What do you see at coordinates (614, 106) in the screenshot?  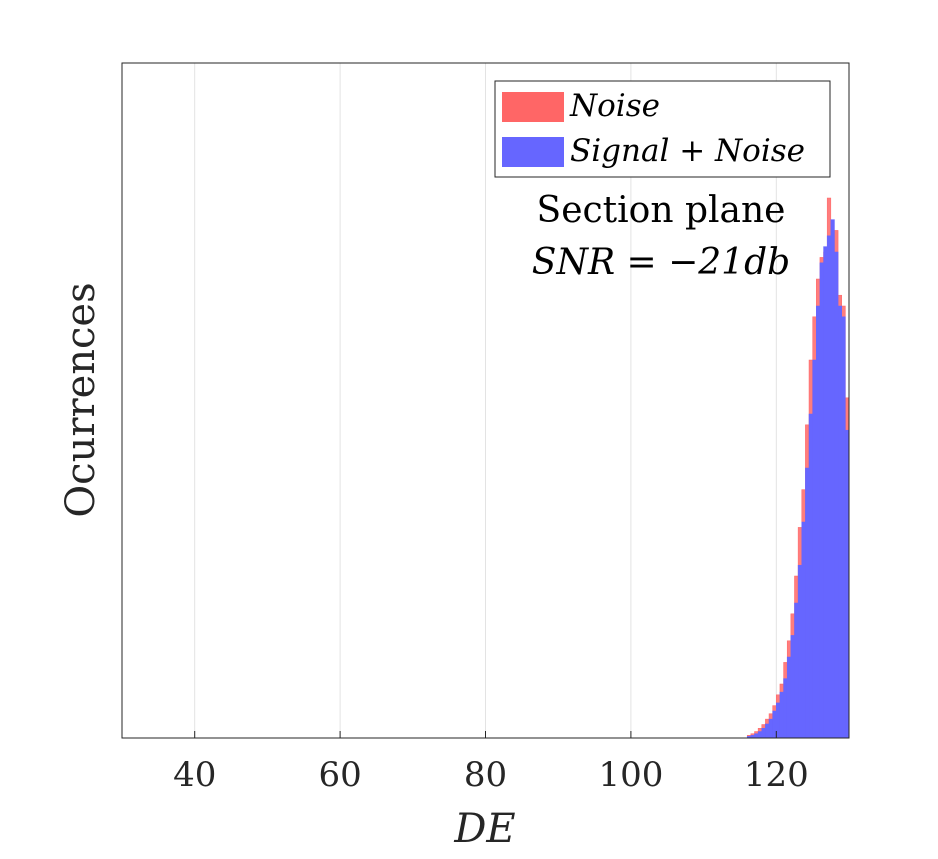 I see `legend-label-noise: Noise` at bounding box center [614, 106].